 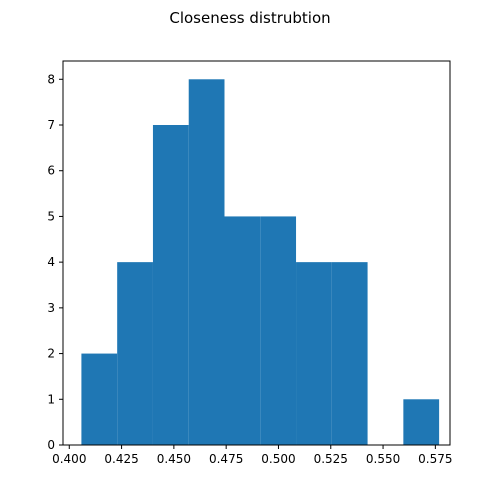 I want to click on y-tick-label: 2, so click(x=51, y=354).